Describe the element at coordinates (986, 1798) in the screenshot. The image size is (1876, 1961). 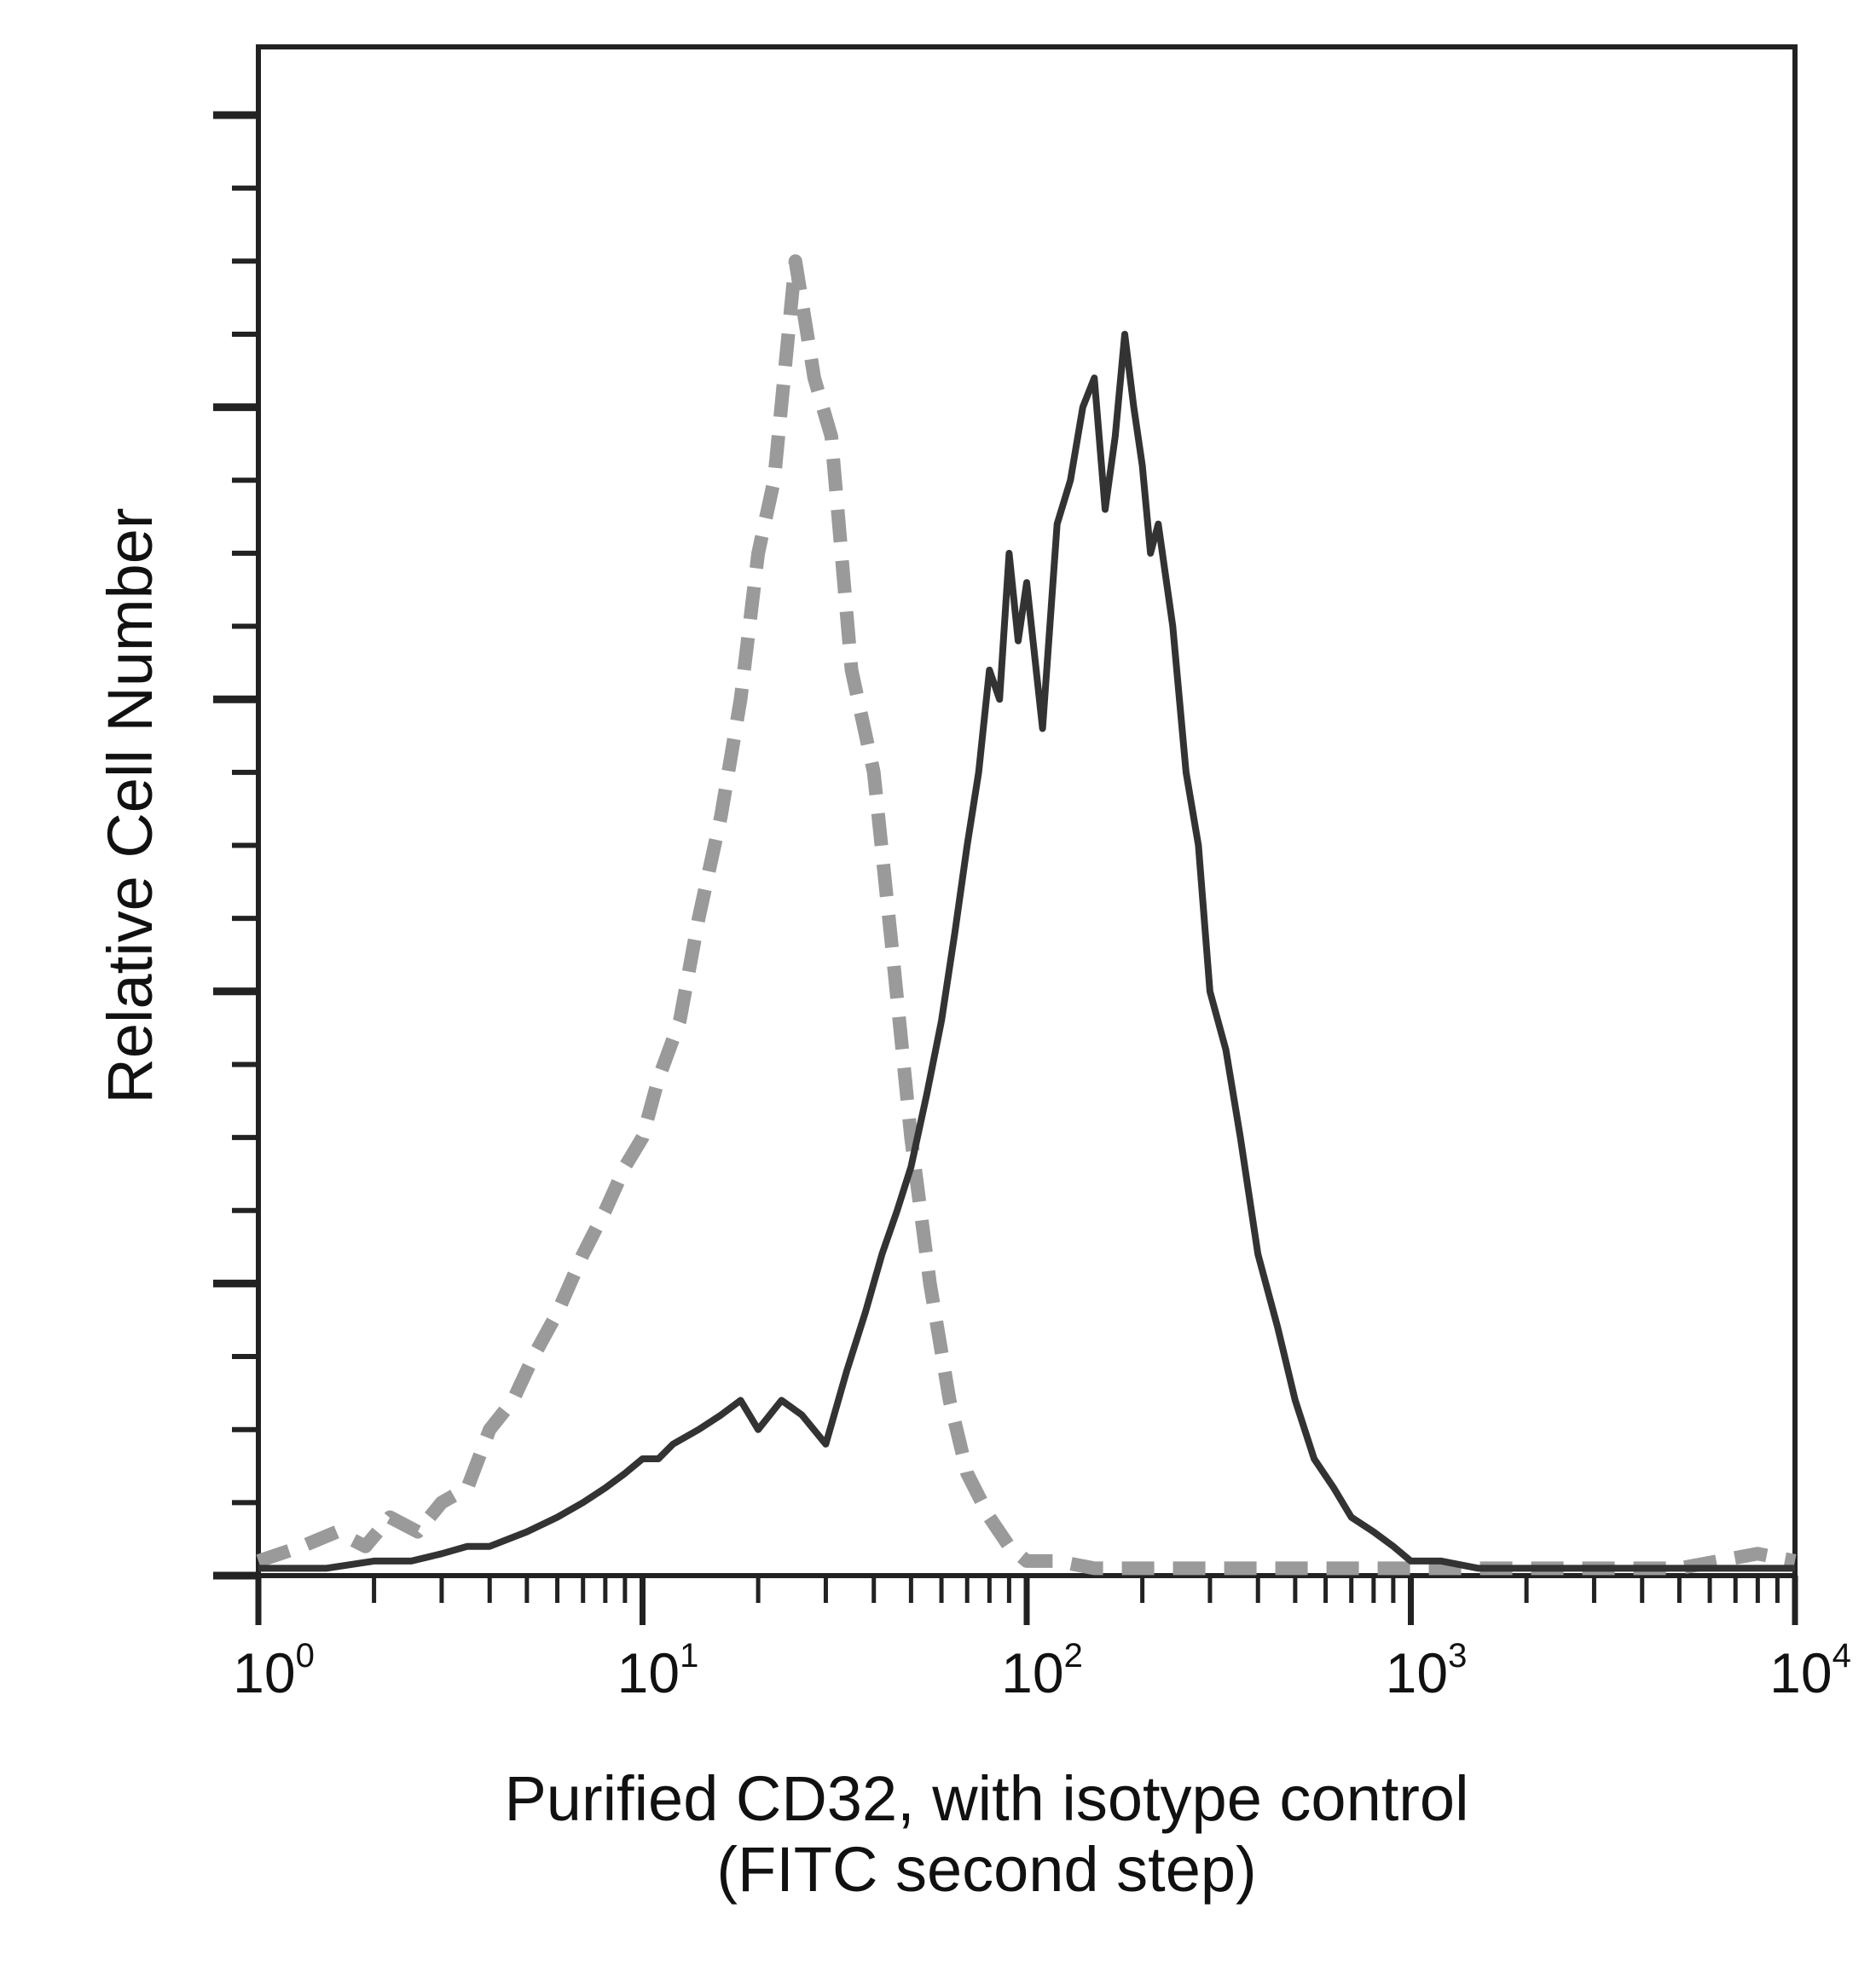
I see `x-axis-title-line-1: Purified CD32, with isotype control` at that location.